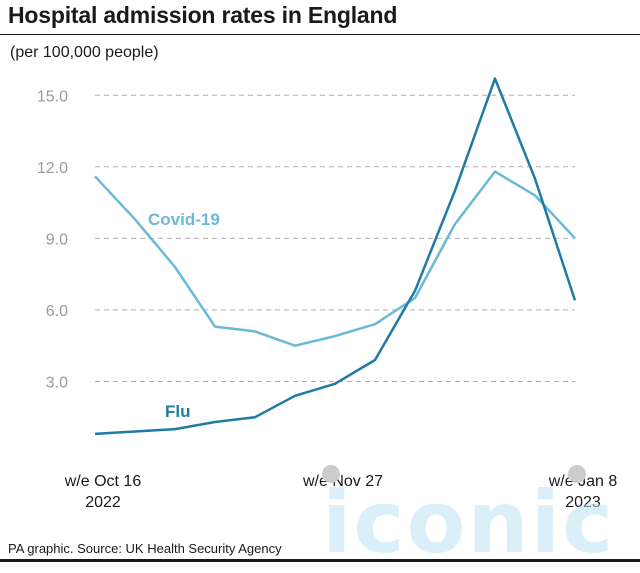 The height and width of the screenshot is (573, 640). Describe the element at coordinates (203, 15) in the screenshot. I see `chart-title: Hospital admission rates in England` at that location.